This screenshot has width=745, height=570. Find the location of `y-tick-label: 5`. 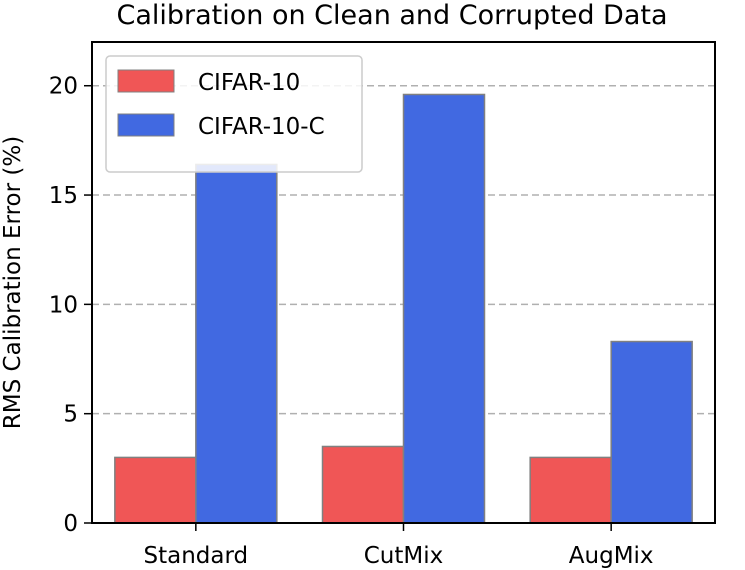

y-tick-label: 5 is located at coordinates (70, 415).